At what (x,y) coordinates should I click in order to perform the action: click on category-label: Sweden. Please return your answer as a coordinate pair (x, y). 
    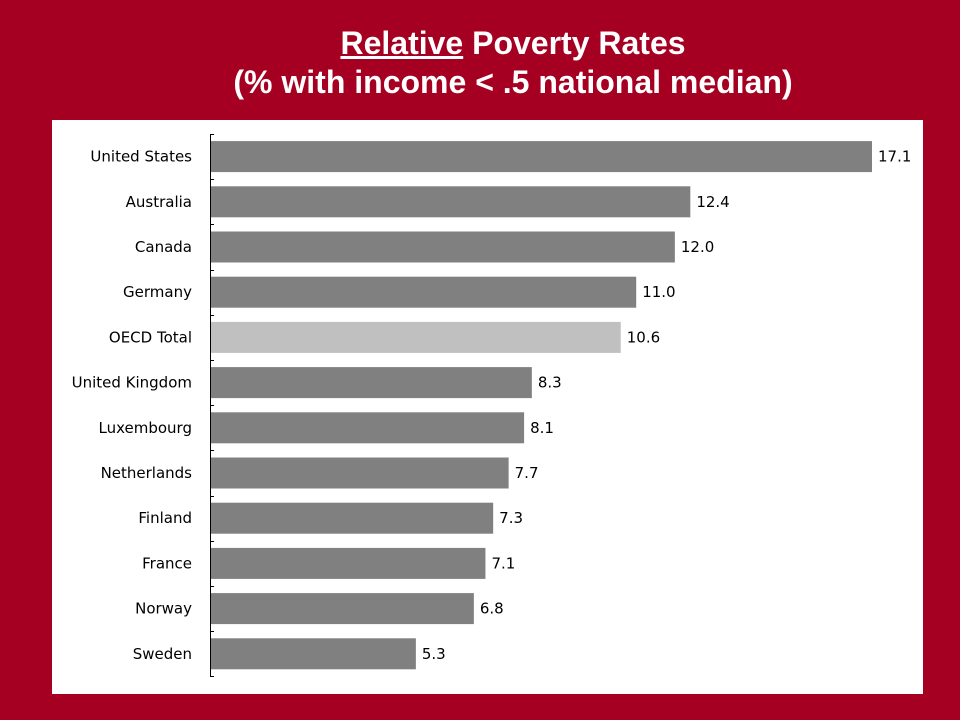
    Looking at the image, I should click on (162, 654).